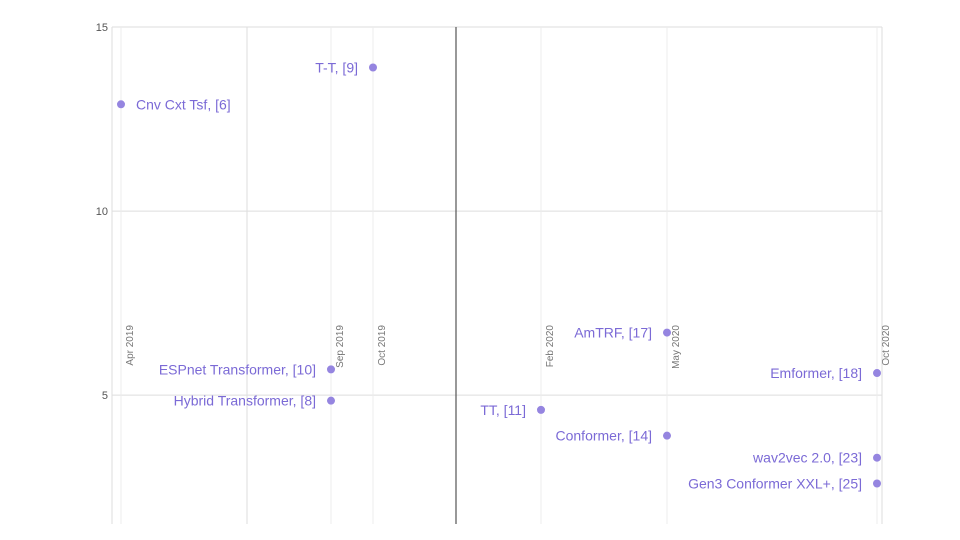 The height and width of the screenshot is (540, 960). Describe the element at coordinates (237, 369) in the screenshot. I see `data-label: ESPnet Transformer, [10]` at that location.